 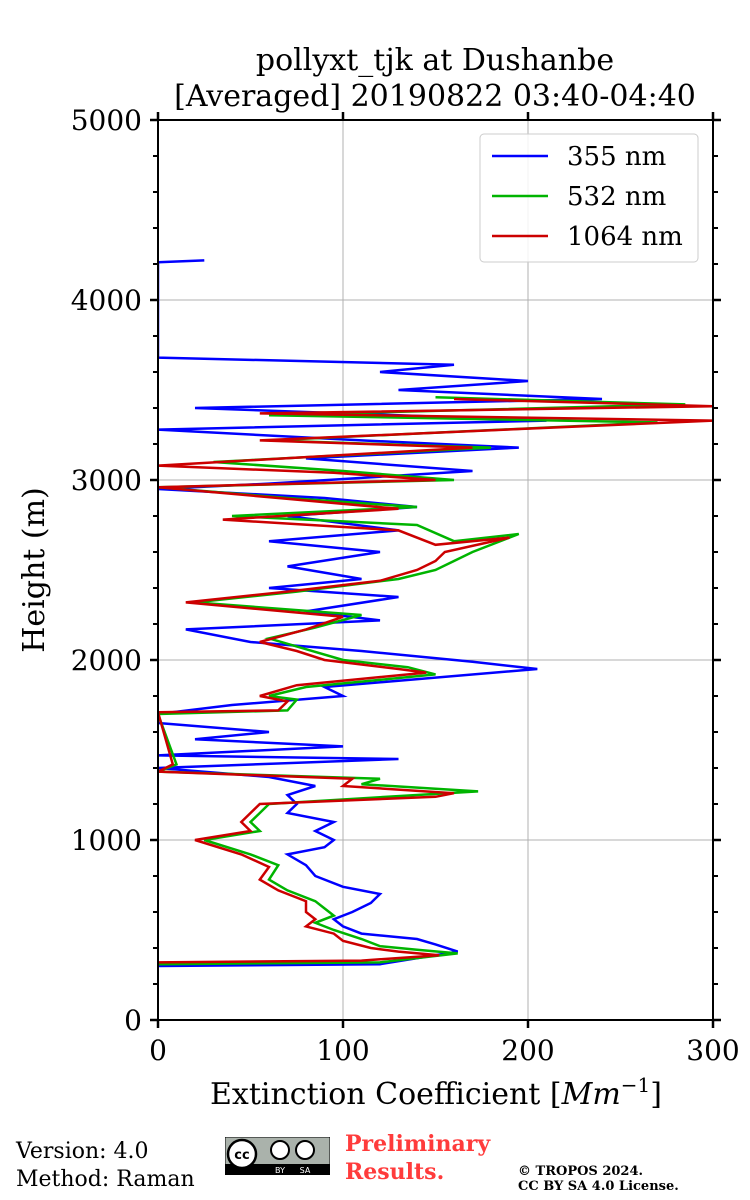 I want to click on chart-title-line2: [Averaged] 20190822 03:40-04:40, so click(x=435, y=96).